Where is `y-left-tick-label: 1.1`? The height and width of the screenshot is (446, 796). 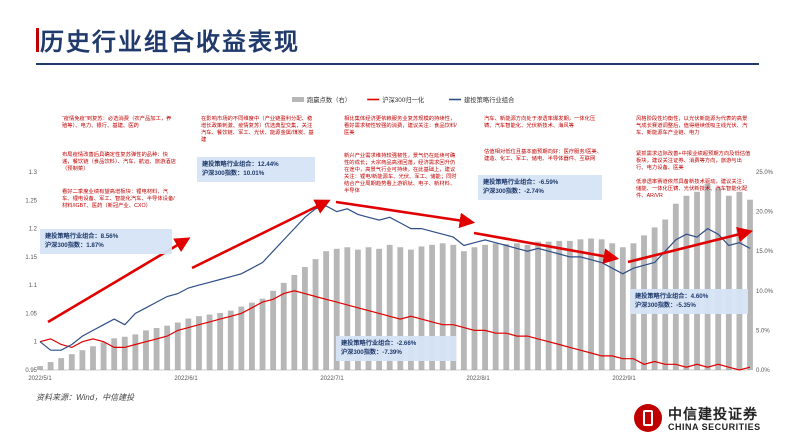
y-left-tick-label: 1.1 is located at coordinates (33, 286).